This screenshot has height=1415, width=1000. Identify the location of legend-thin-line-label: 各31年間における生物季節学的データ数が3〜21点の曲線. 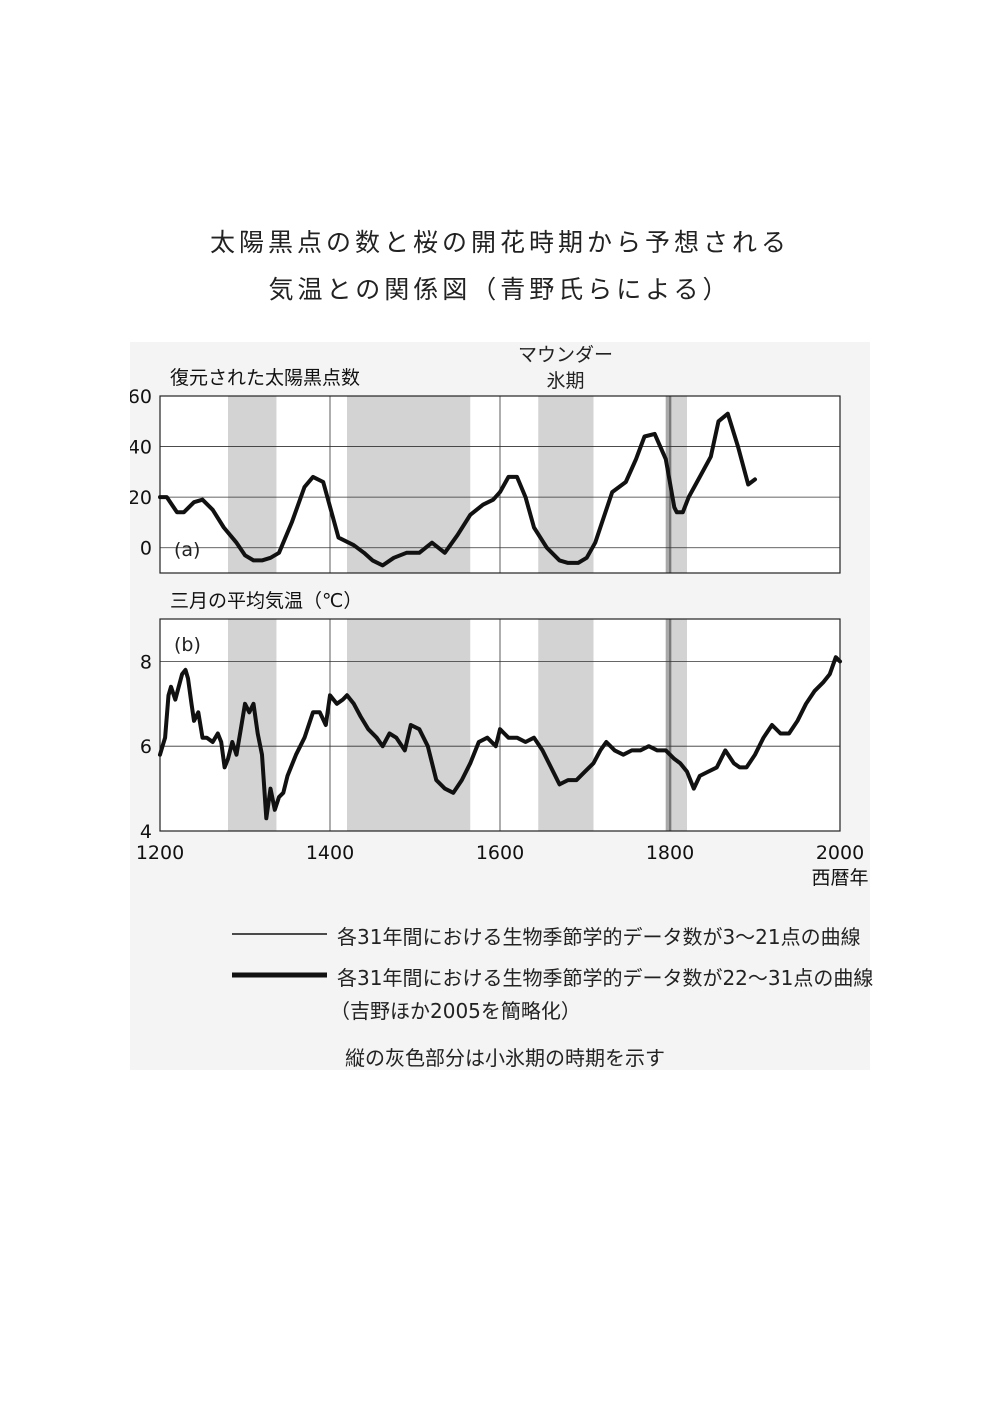
(599, 937).